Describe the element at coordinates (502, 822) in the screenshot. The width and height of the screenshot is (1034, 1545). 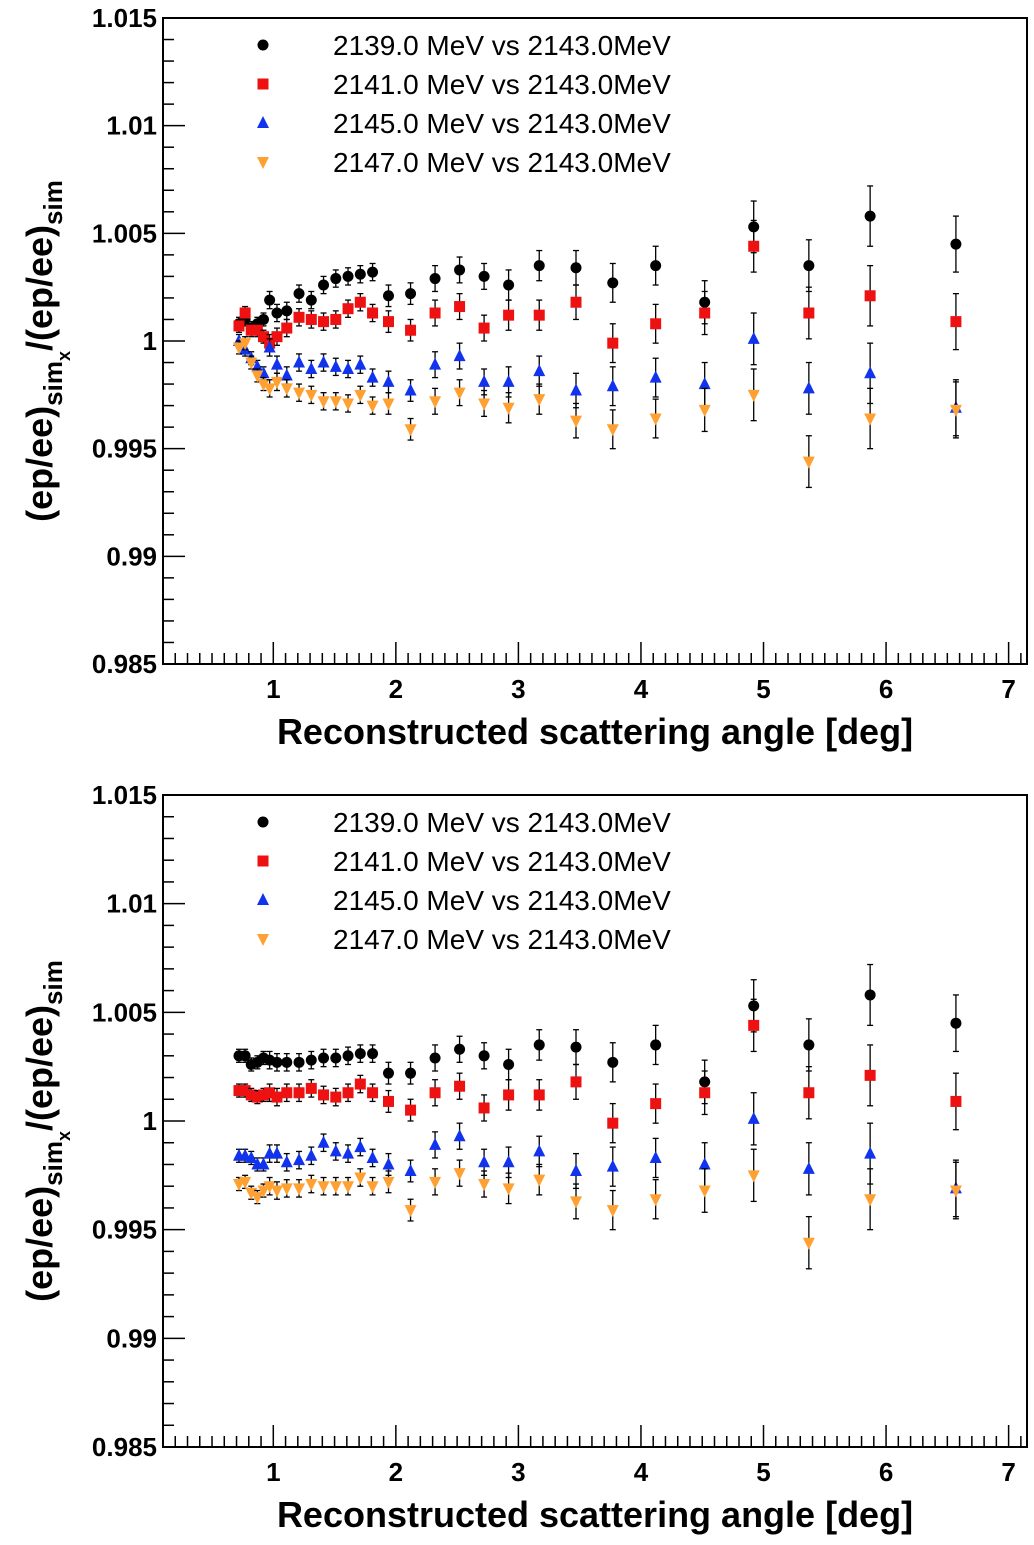
I see `legend-label: 2139.0 MeV vs 2143.0MeV` at that location.